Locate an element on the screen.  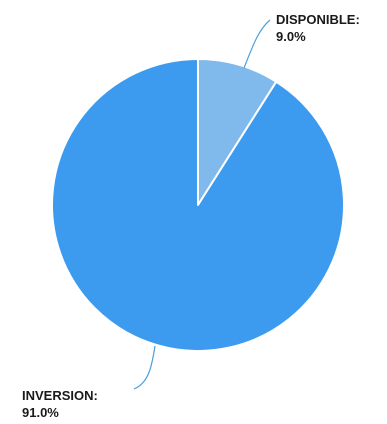
slice-label-inversion: INVERSION: is located at coordinates (60, 395).